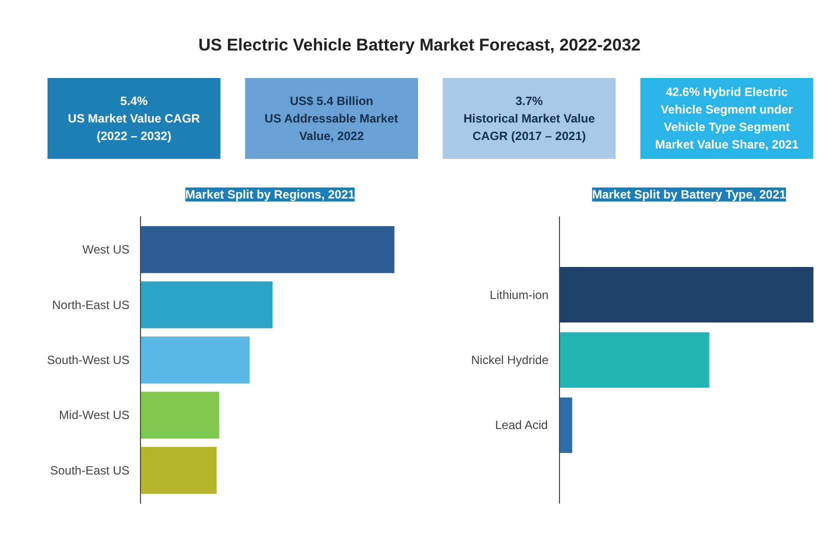 The image size is (838, 533). What do you see at coordinates (270, 195) in the screenshot?
I see `chart-title: Market Split by Regions, 2021` at bounding box center [270, 195].